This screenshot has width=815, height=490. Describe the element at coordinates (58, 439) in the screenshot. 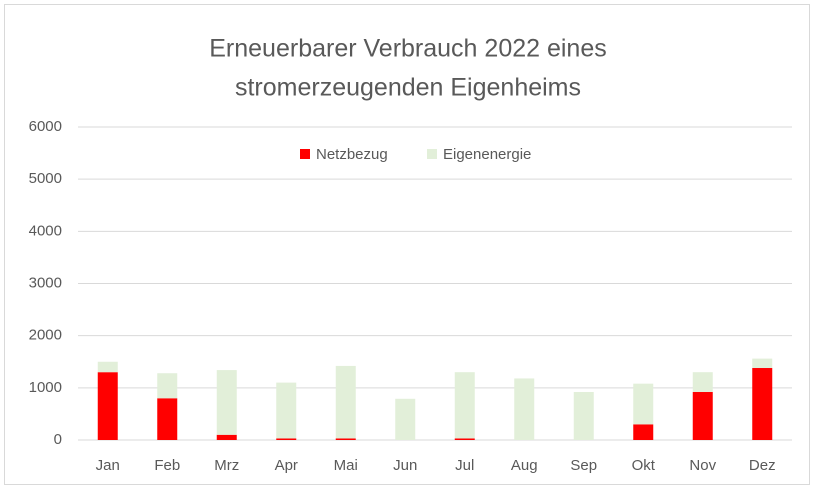

I see `y-tick-label: 0` at that location.